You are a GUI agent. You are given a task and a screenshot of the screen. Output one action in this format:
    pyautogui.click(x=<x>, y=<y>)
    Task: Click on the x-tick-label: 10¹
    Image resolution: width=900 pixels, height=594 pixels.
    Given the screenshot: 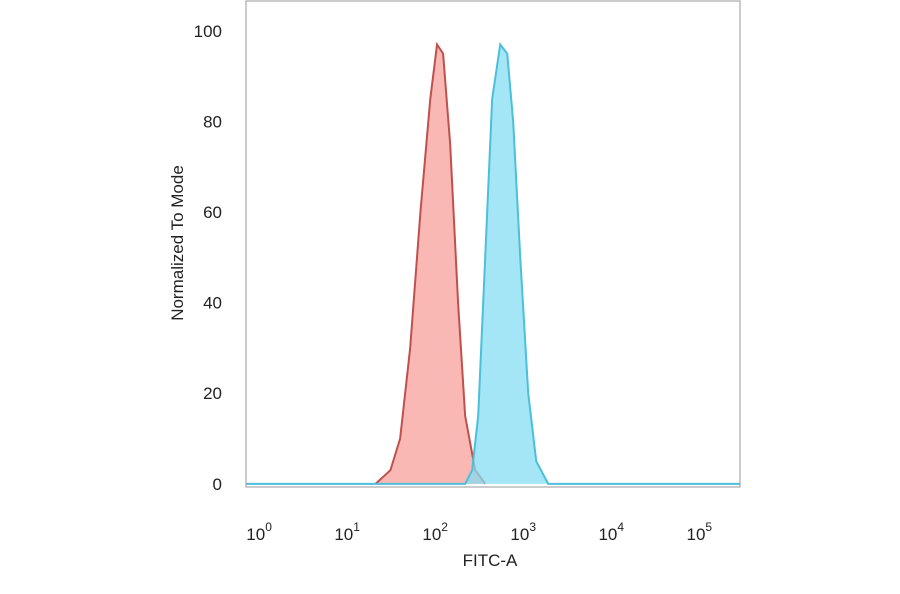 What is the action you would take?
    pyautogui.click(x=347, y=532)
    